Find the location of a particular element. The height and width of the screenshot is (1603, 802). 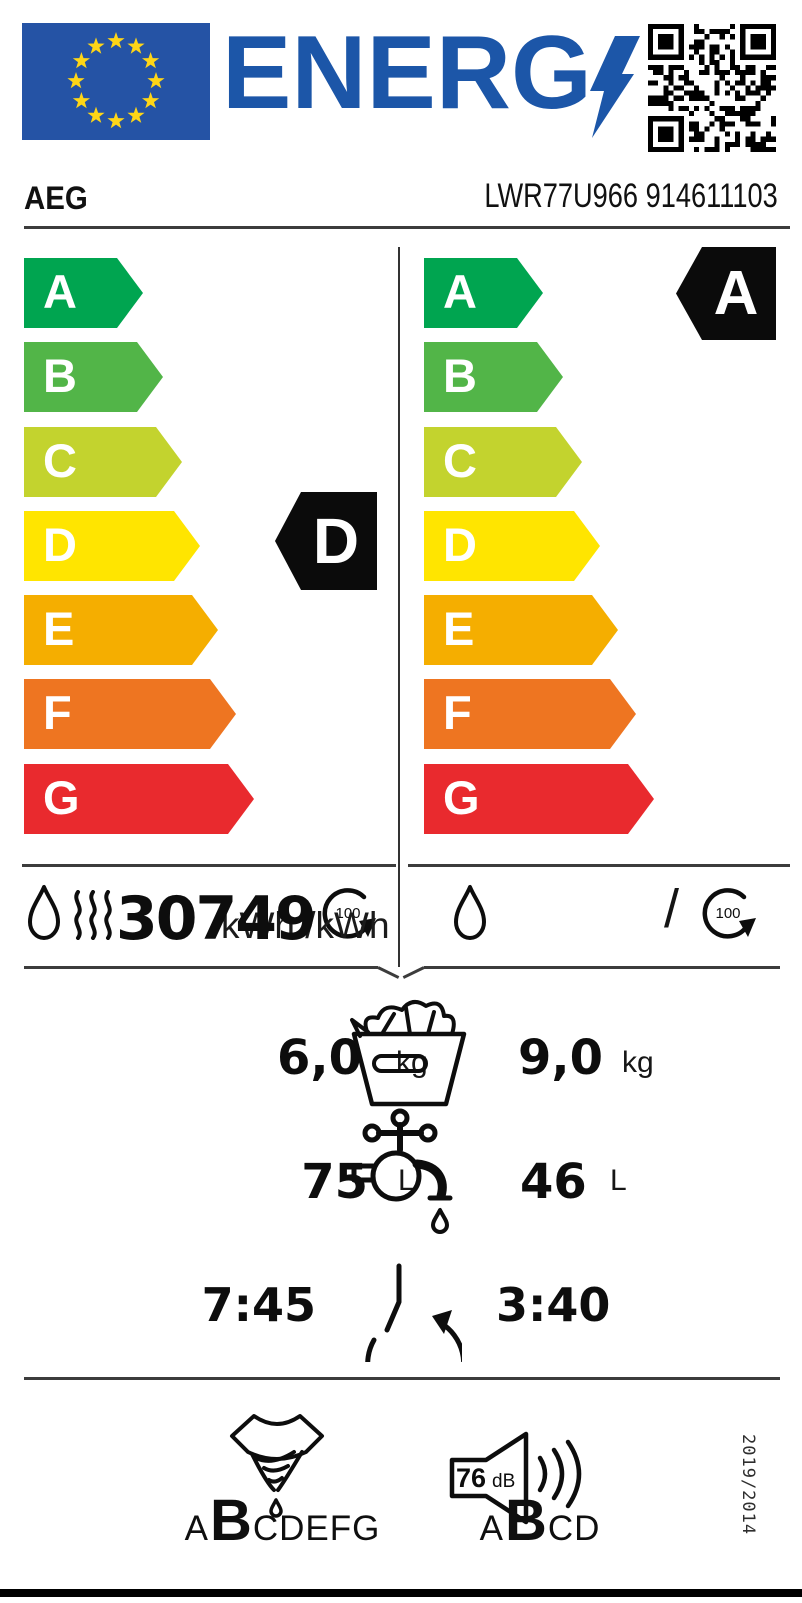

water-tap-icon is located at coordinates (402, 1171).